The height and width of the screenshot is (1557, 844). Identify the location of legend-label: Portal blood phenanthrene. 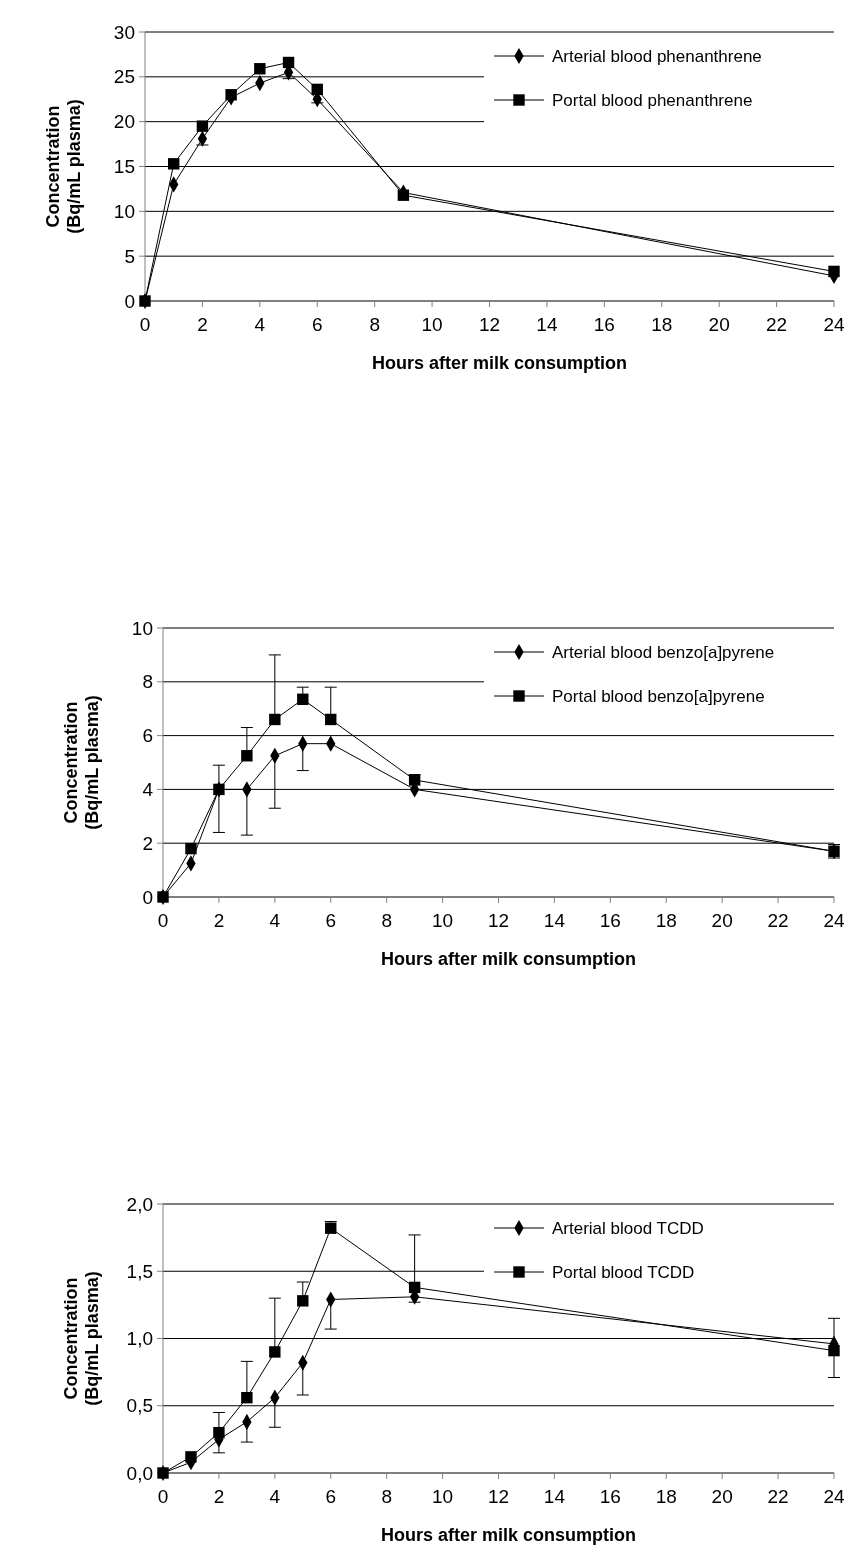
(652, 100).